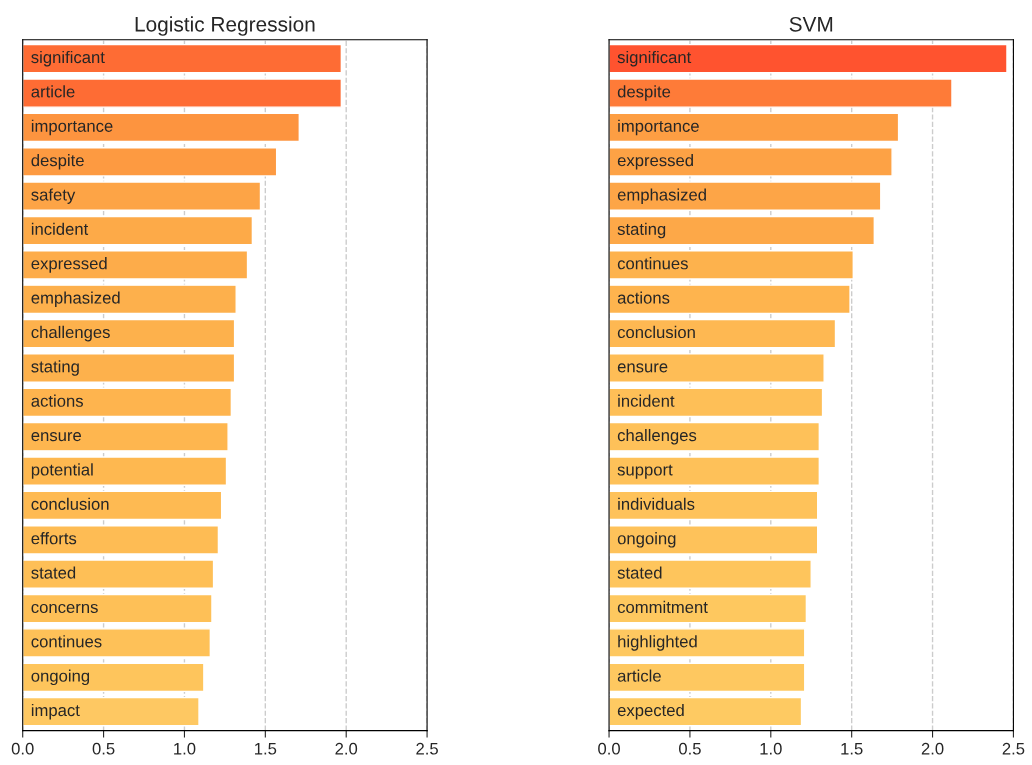 Image resolution: width=1032 pixels, height=765 pixels. Describe the element at coordinates (657, 643) in the screenshot. I see `category-label: highlighted` at that location.